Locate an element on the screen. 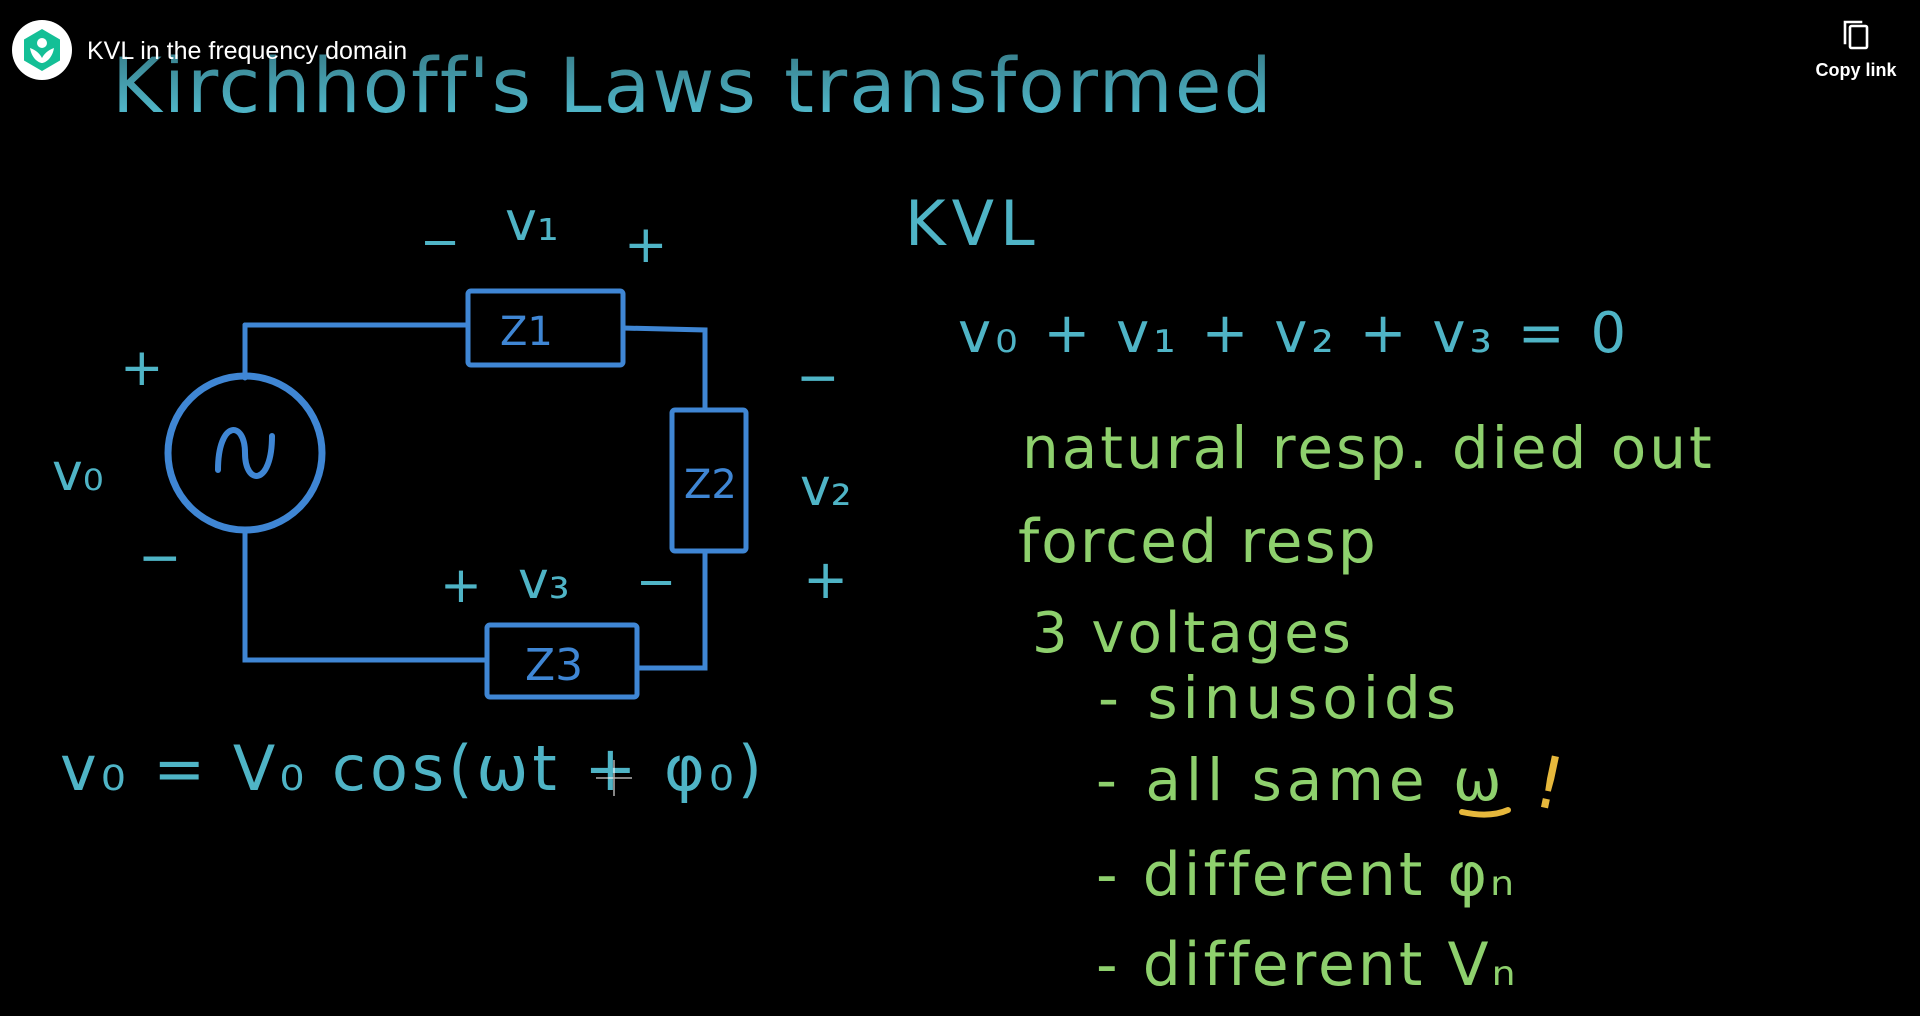  z3-resistor is located at coordinates (562, 661).